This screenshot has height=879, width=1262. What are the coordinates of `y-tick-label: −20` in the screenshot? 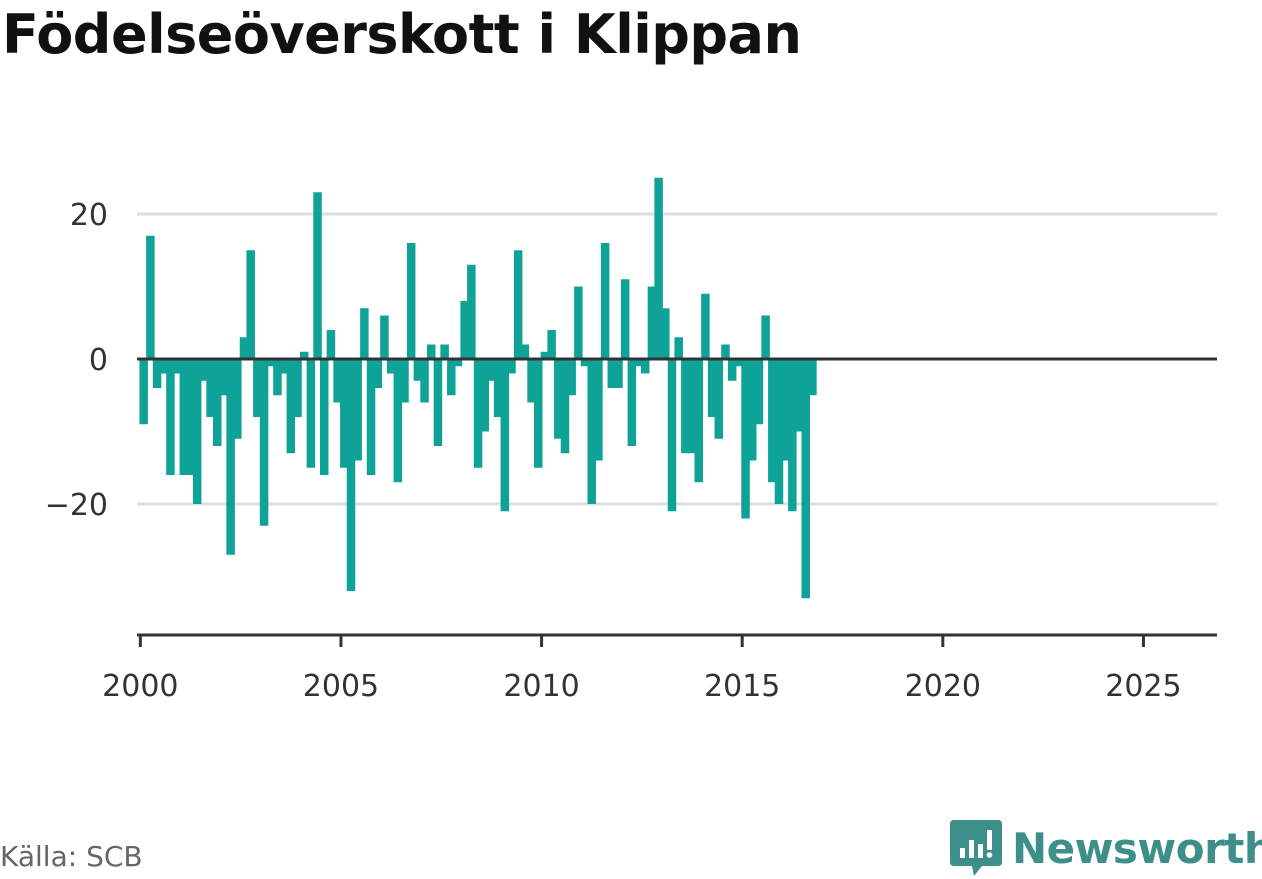 It's located at (76, 505).